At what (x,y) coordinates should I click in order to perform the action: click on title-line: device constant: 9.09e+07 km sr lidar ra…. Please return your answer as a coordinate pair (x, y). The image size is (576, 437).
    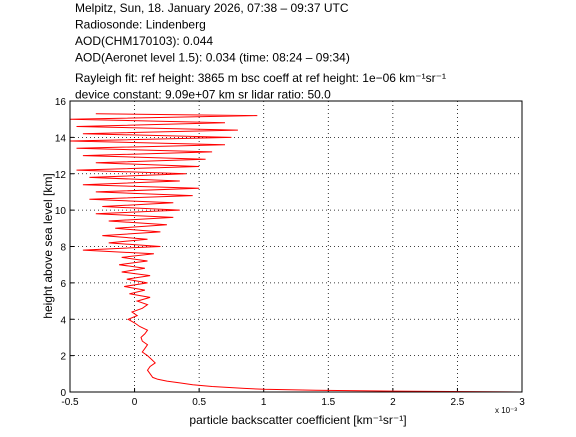
    Looking at the image, I should click on (203, 95).